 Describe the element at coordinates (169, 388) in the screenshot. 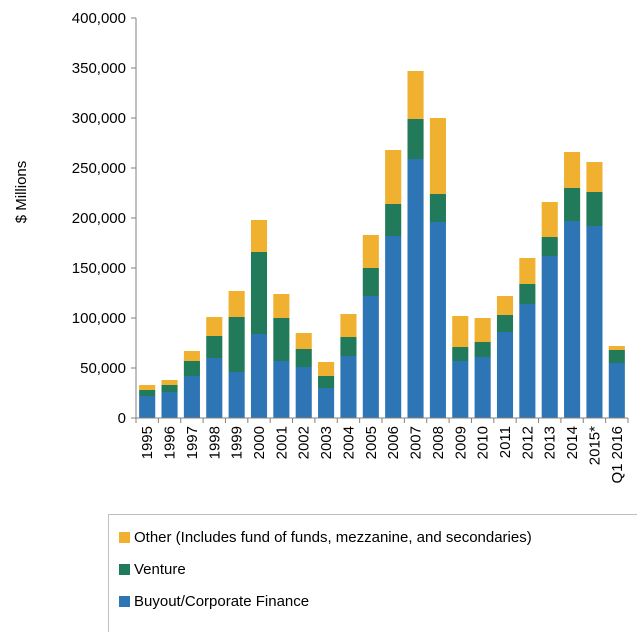

I see `bar-venture-1996` at that location.